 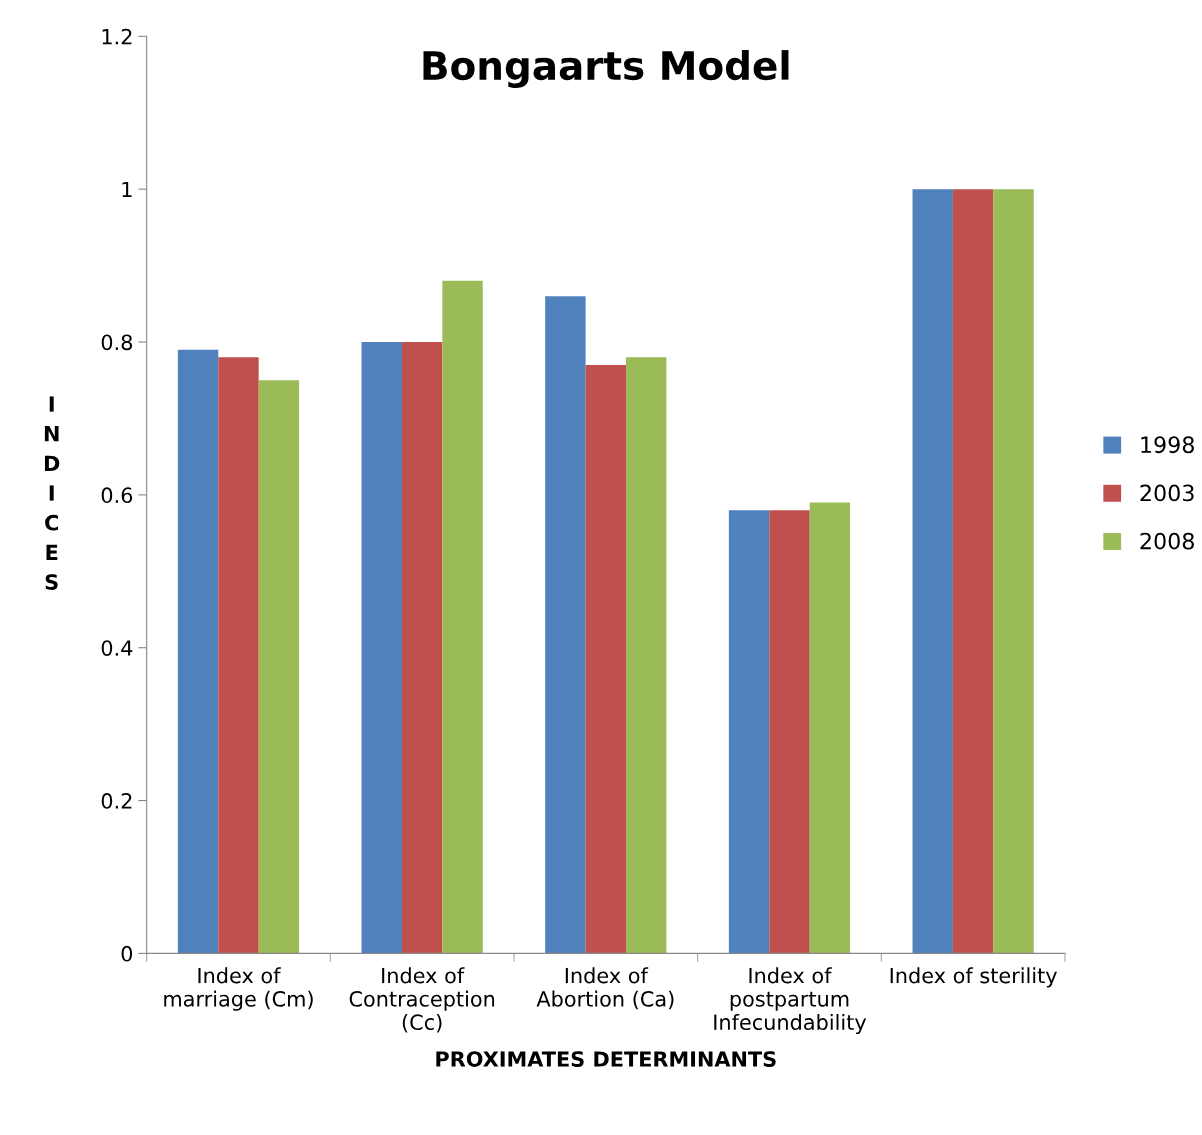 I want to click on x-tick-label: Index of marriage (Cm), so click(x=238, y=989).